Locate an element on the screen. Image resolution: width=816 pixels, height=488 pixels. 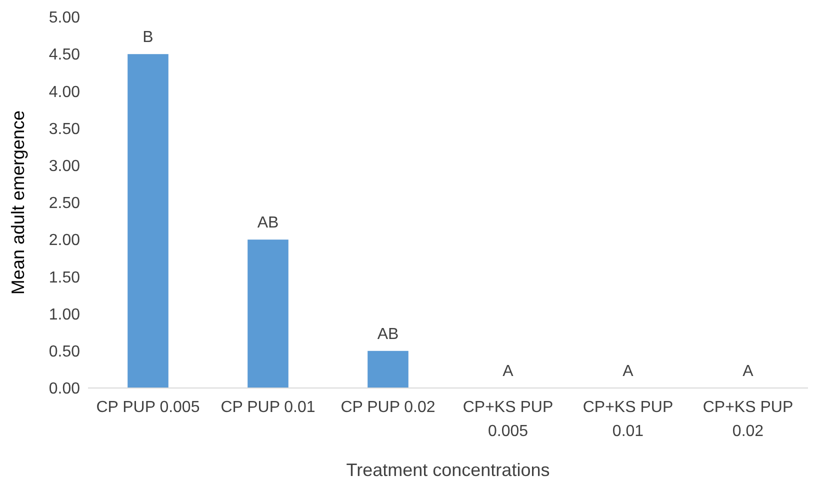
y-tick-label: 1.50 is located at coordinates (64, 277).